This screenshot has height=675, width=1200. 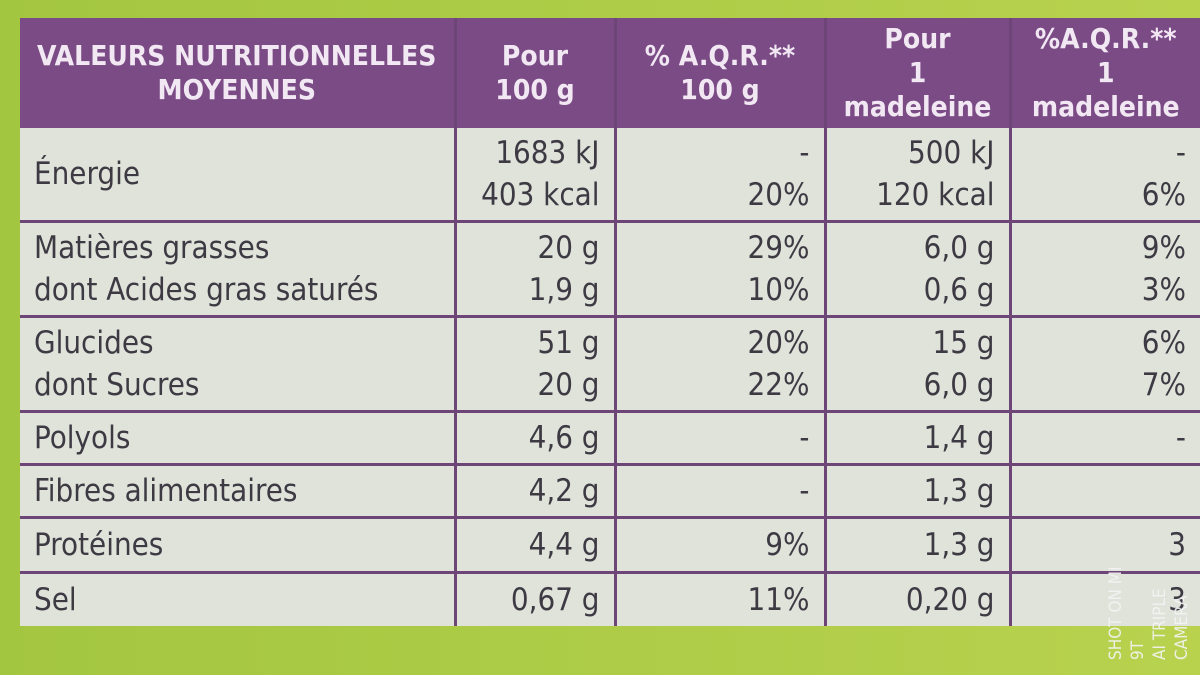 I want to click on cell-line: 51 g, so click(x=568, y=343).